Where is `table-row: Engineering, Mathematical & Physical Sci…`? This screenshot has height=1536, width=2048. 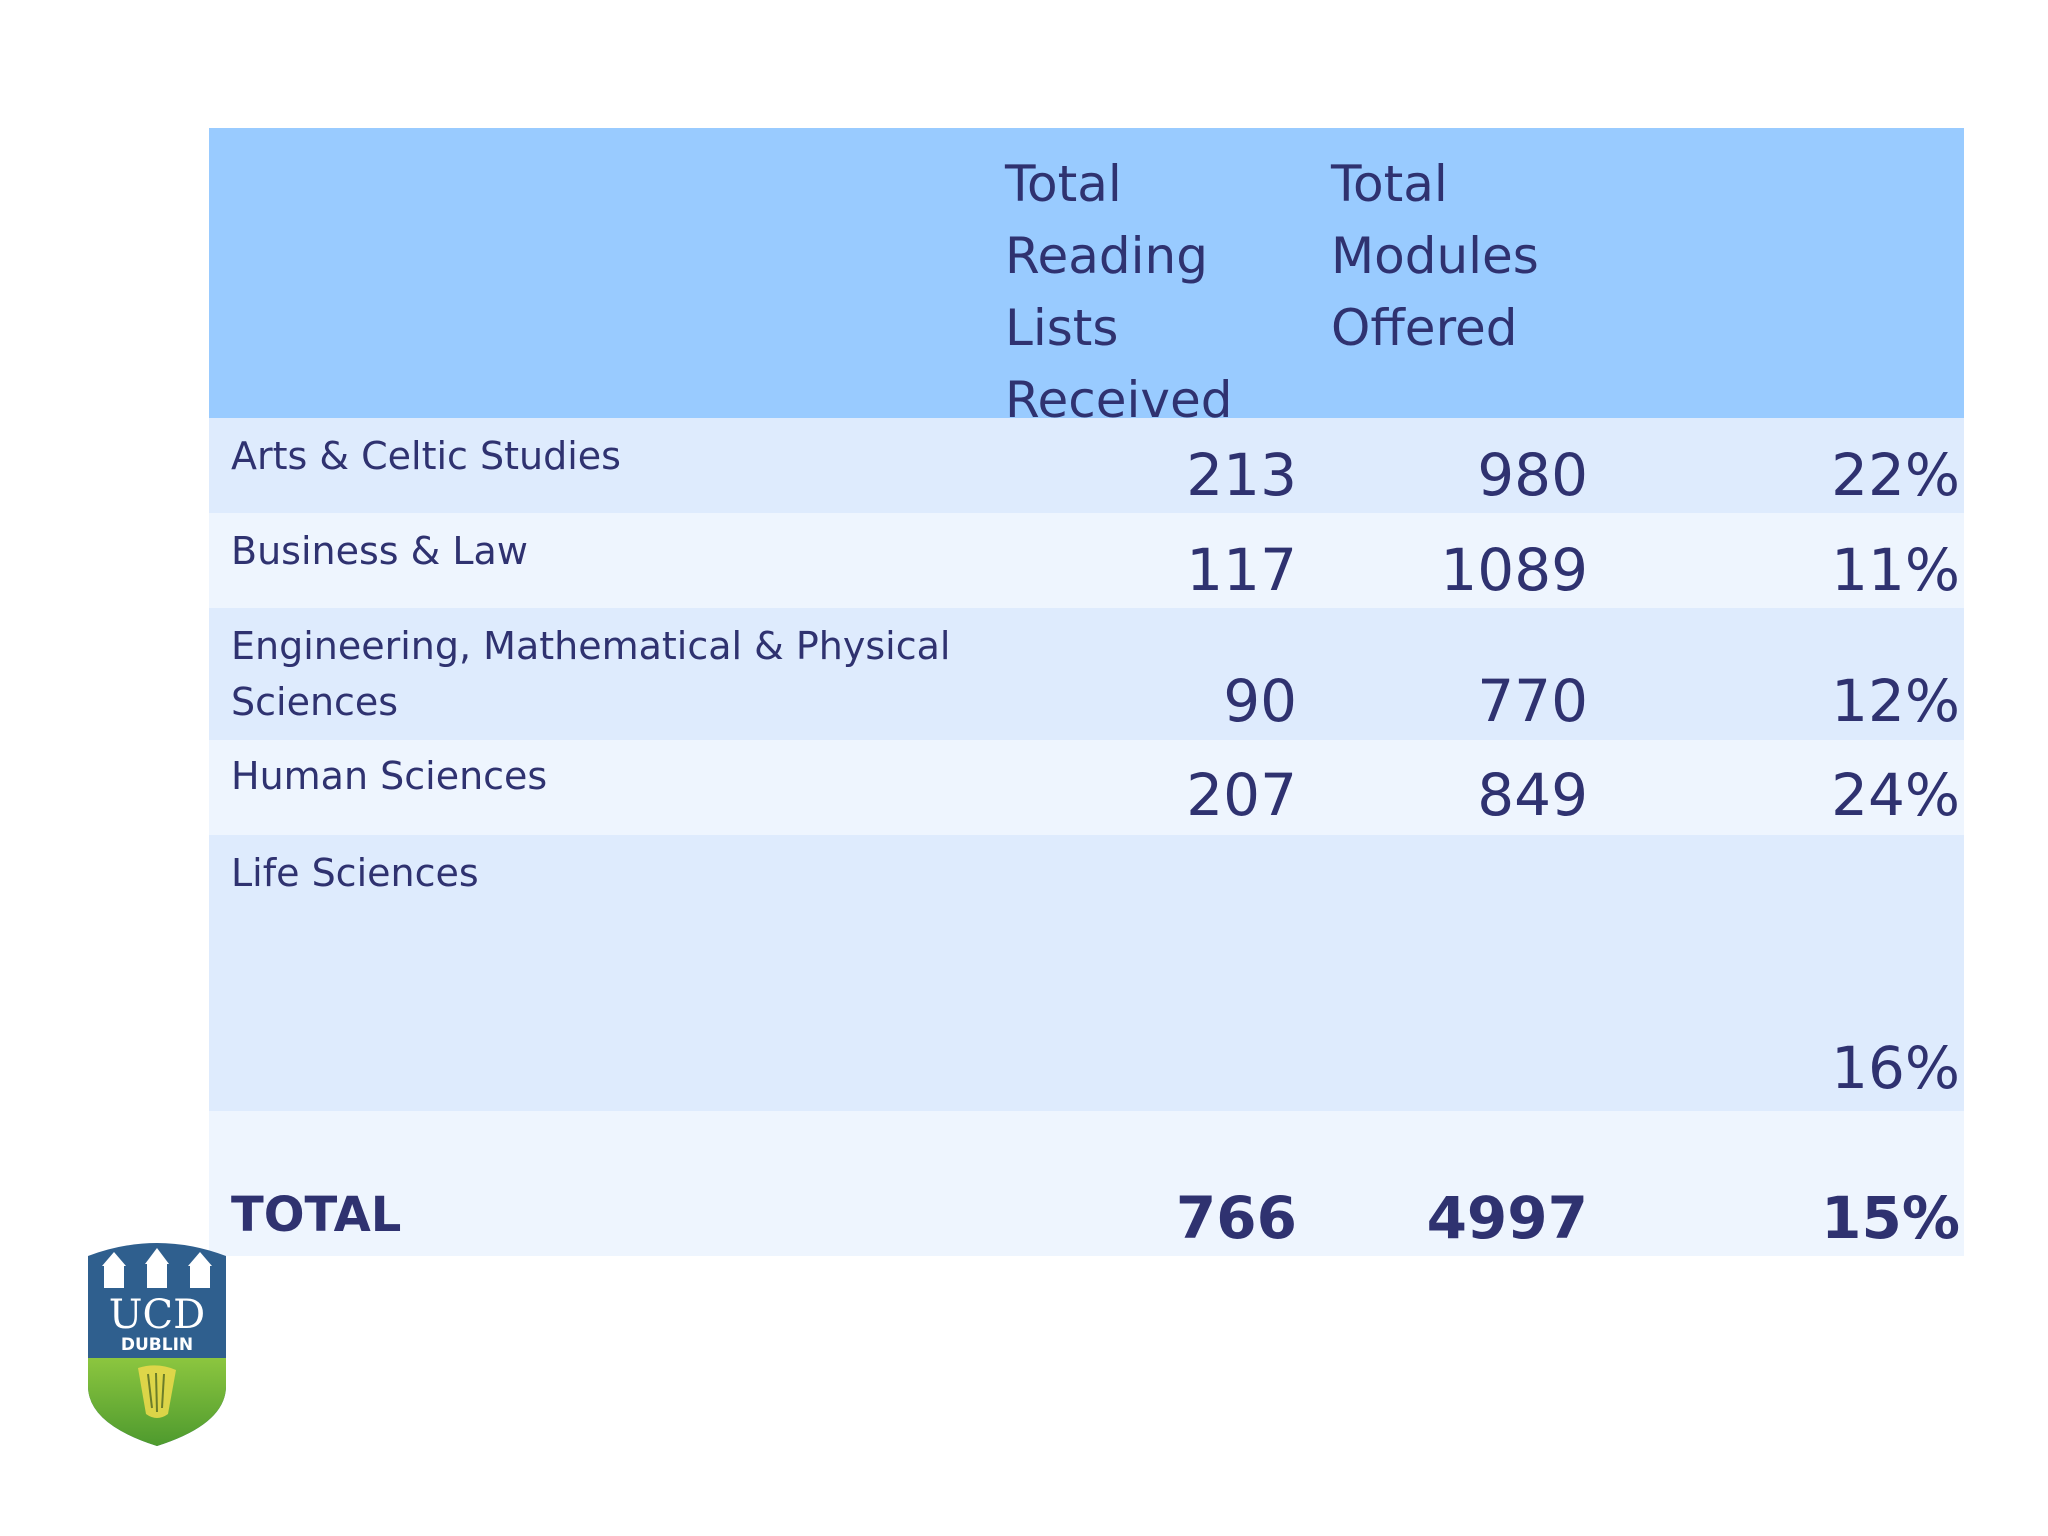
table-row: Engineering, Mathematical & Physical Sci… is located at coordinates (1086, 674).